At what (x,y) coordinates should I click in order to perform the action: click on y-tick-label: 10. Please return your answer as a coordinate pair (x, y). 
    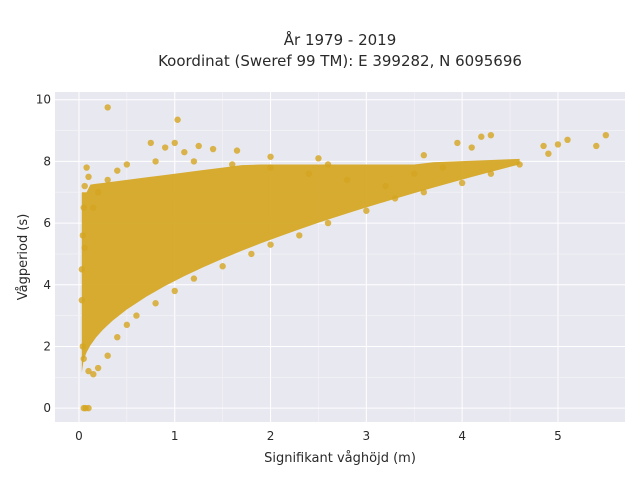
    Looking at the image, I should click on (43, 100).